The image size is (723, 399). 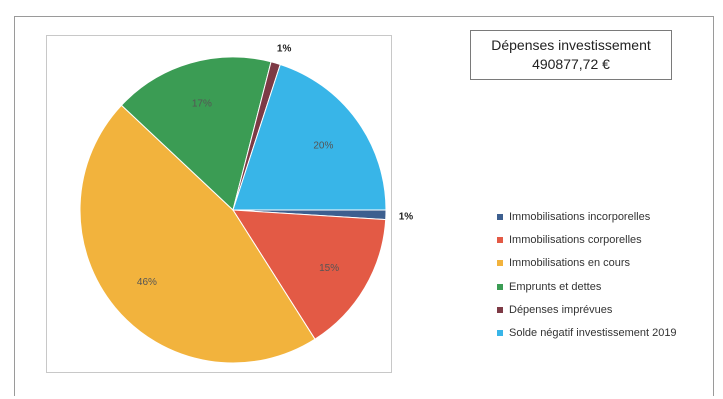 I want to click on data-label-immobilisations-corporelles: 15%, so click(x=329, y=268).